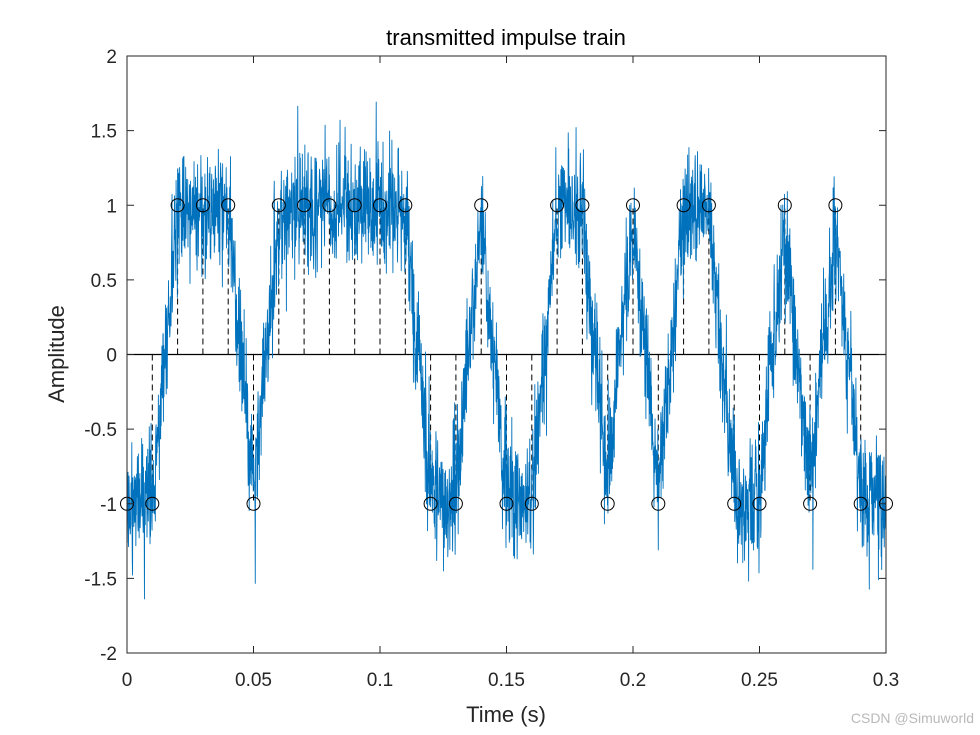 This screenshot has width=980, height=735. What do you see at coordinates (108, 654) in the screenshot?
I see `y-tick-label: -2` at bounding box center [108, 654].